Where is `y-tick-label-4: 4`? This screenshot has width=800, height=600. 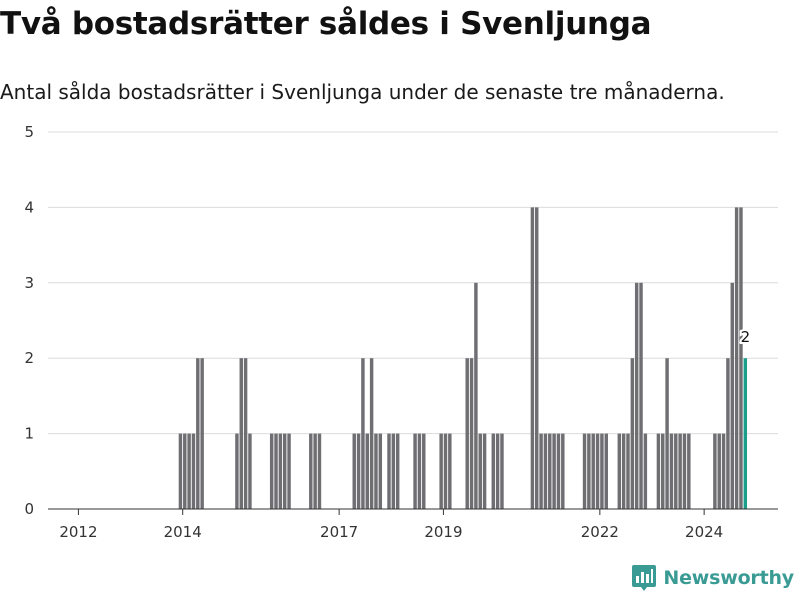
y-tick-label-4: 4 is located at coordinates (29, 207).